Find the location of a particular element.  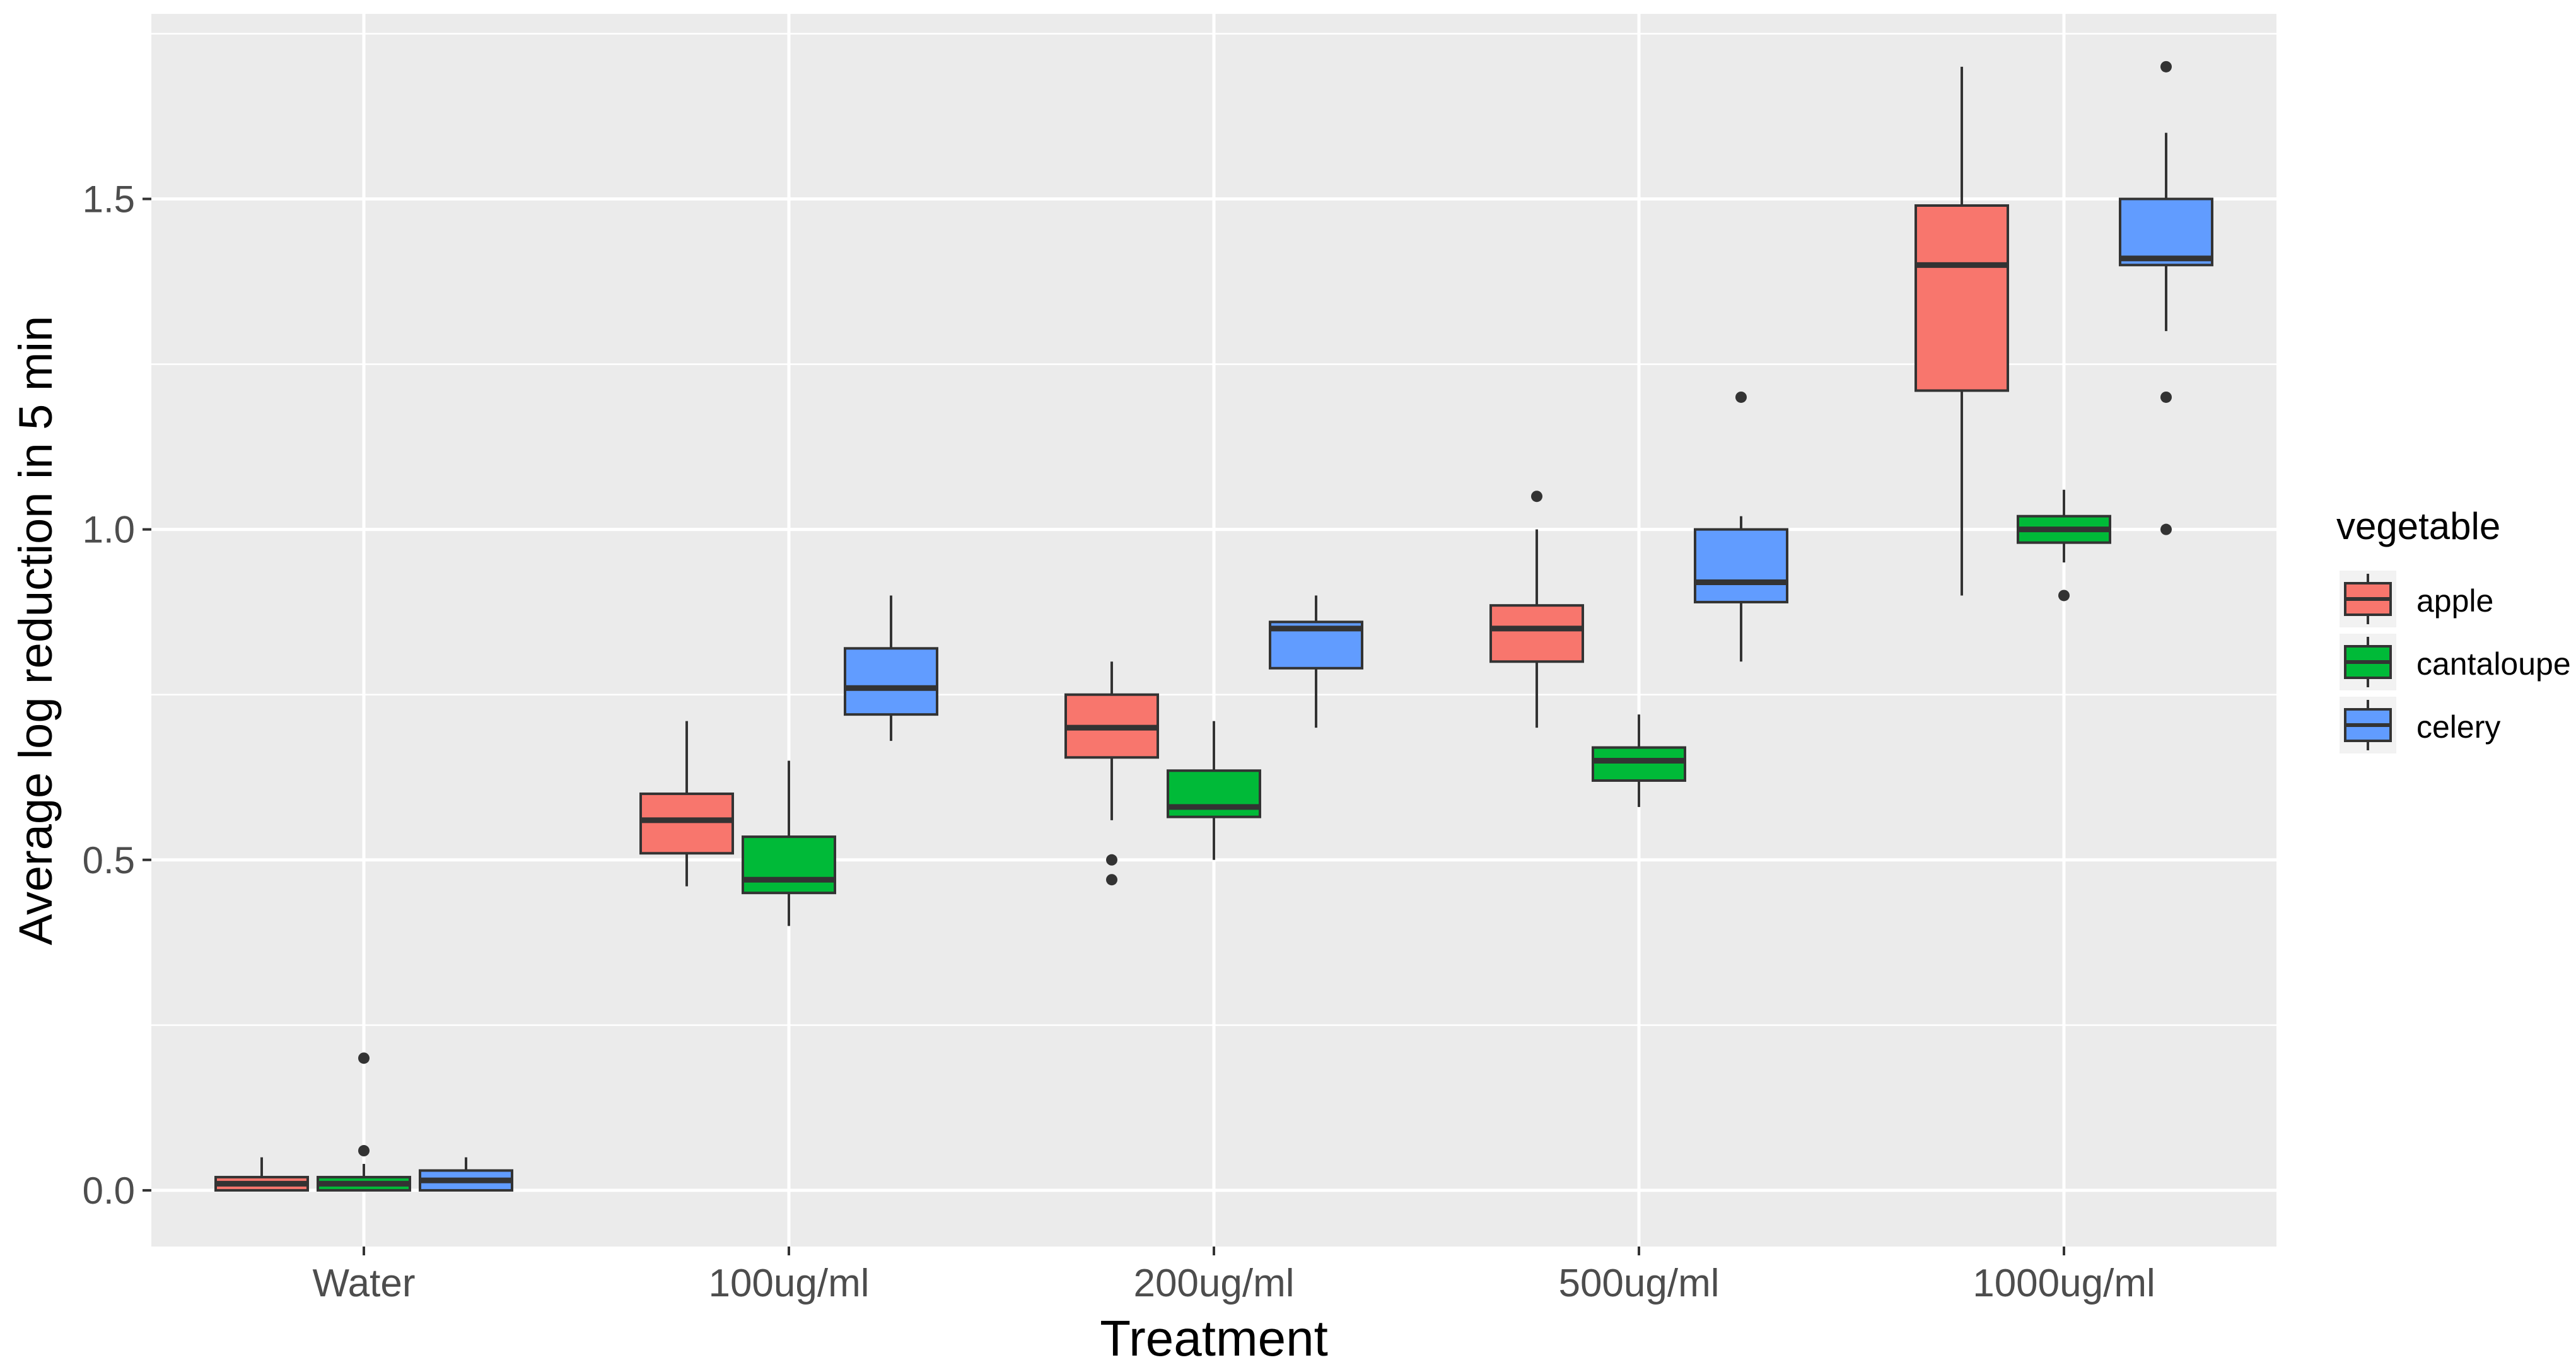

legend-item-celery: celery is located at coordinates (2420, 725).